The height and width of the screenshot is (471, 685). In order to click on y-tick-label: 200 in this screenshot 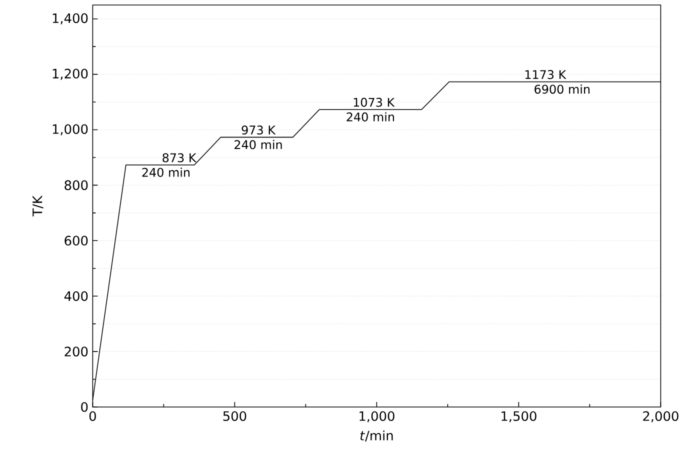, I will do `click(76, 351)`.